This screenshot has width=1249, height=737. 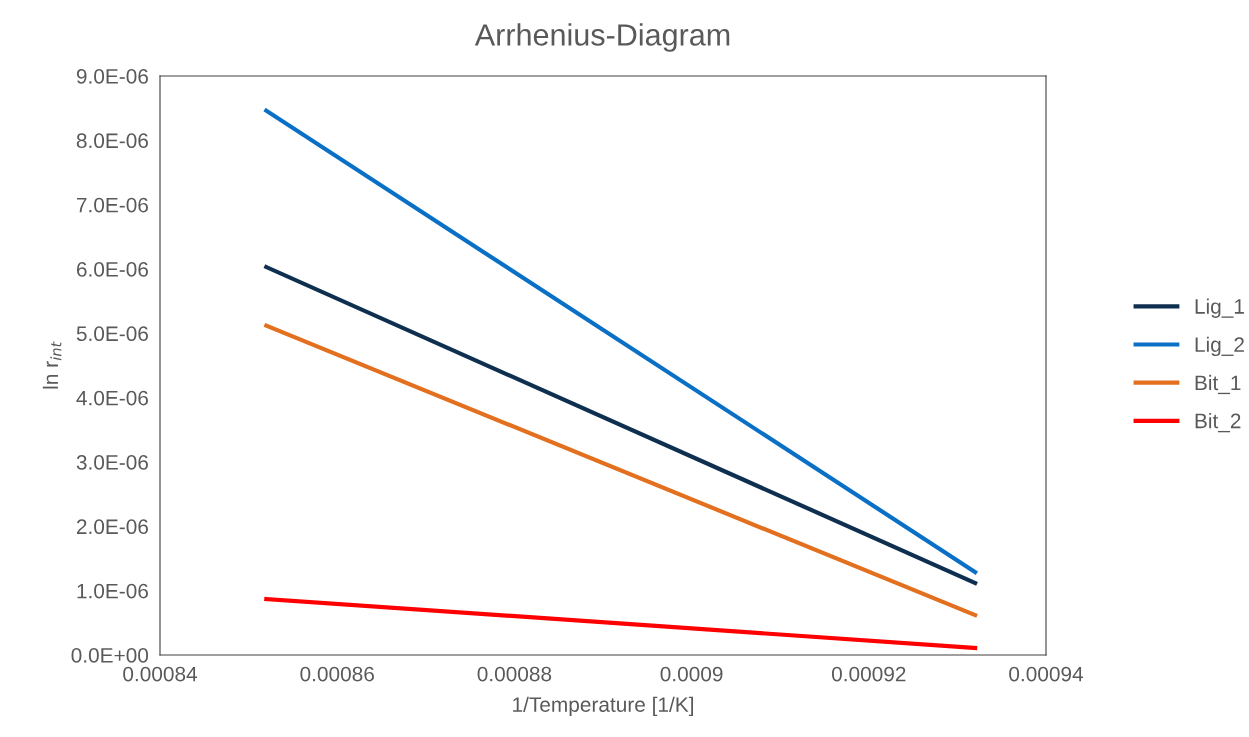 I want to click on x-tick-label: 0.00092, so click(x=868, y=674).